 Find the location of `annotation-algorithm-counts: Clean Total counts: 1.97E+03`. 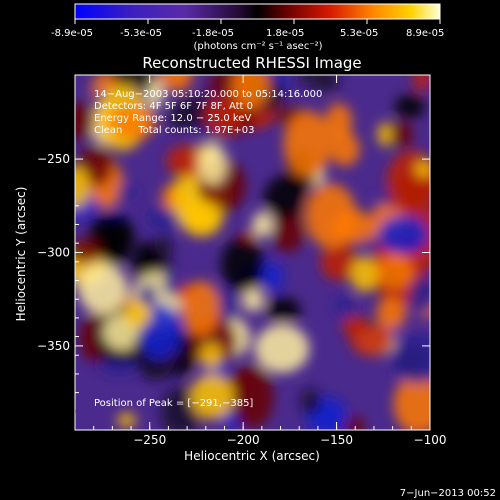

annotation-algorithm-counts: Clean Total counts: 1.97E+03 is located at coordinates (174, 130).